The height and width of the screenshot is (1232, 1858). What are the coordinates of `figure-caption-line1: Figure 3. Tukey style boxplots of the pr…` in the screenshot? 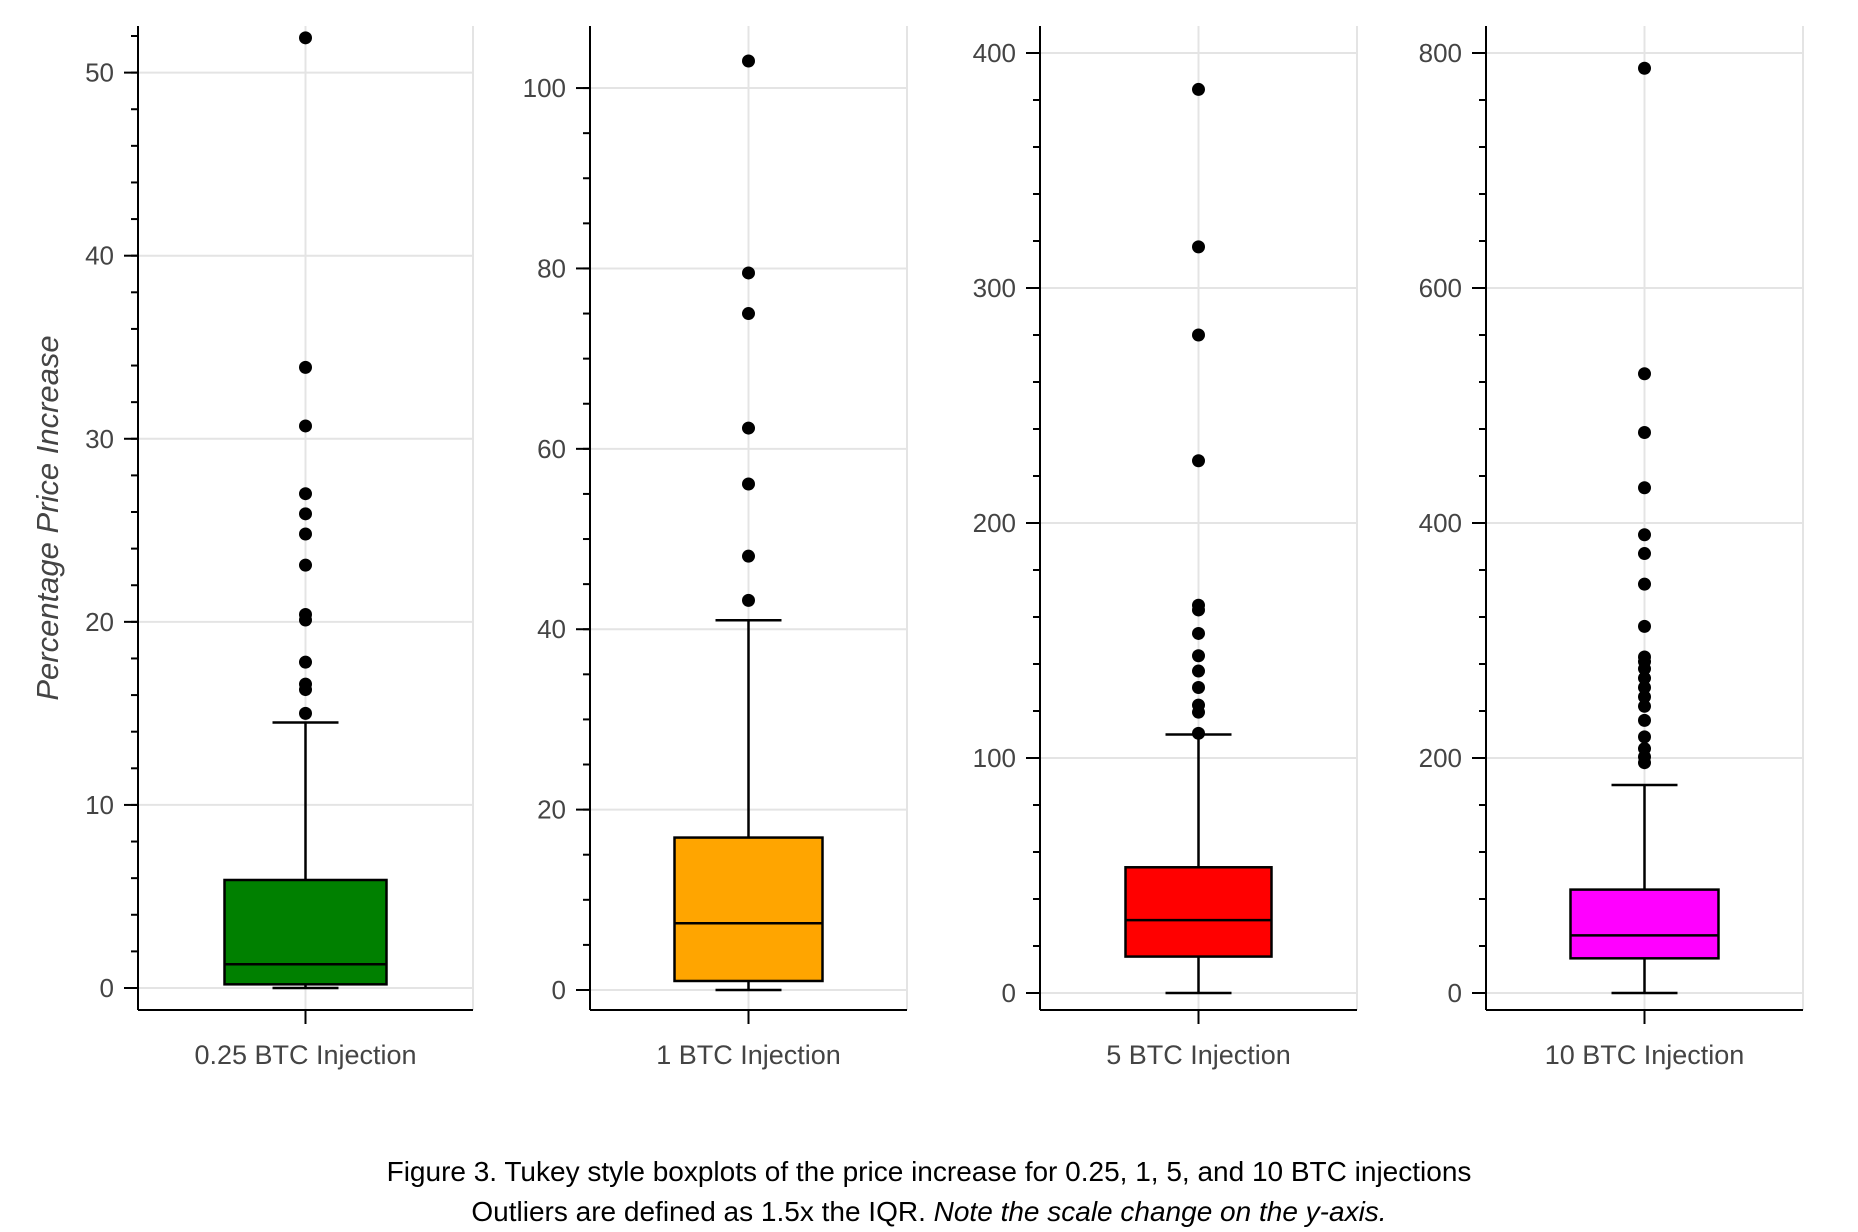 It's located at (929, 1171).